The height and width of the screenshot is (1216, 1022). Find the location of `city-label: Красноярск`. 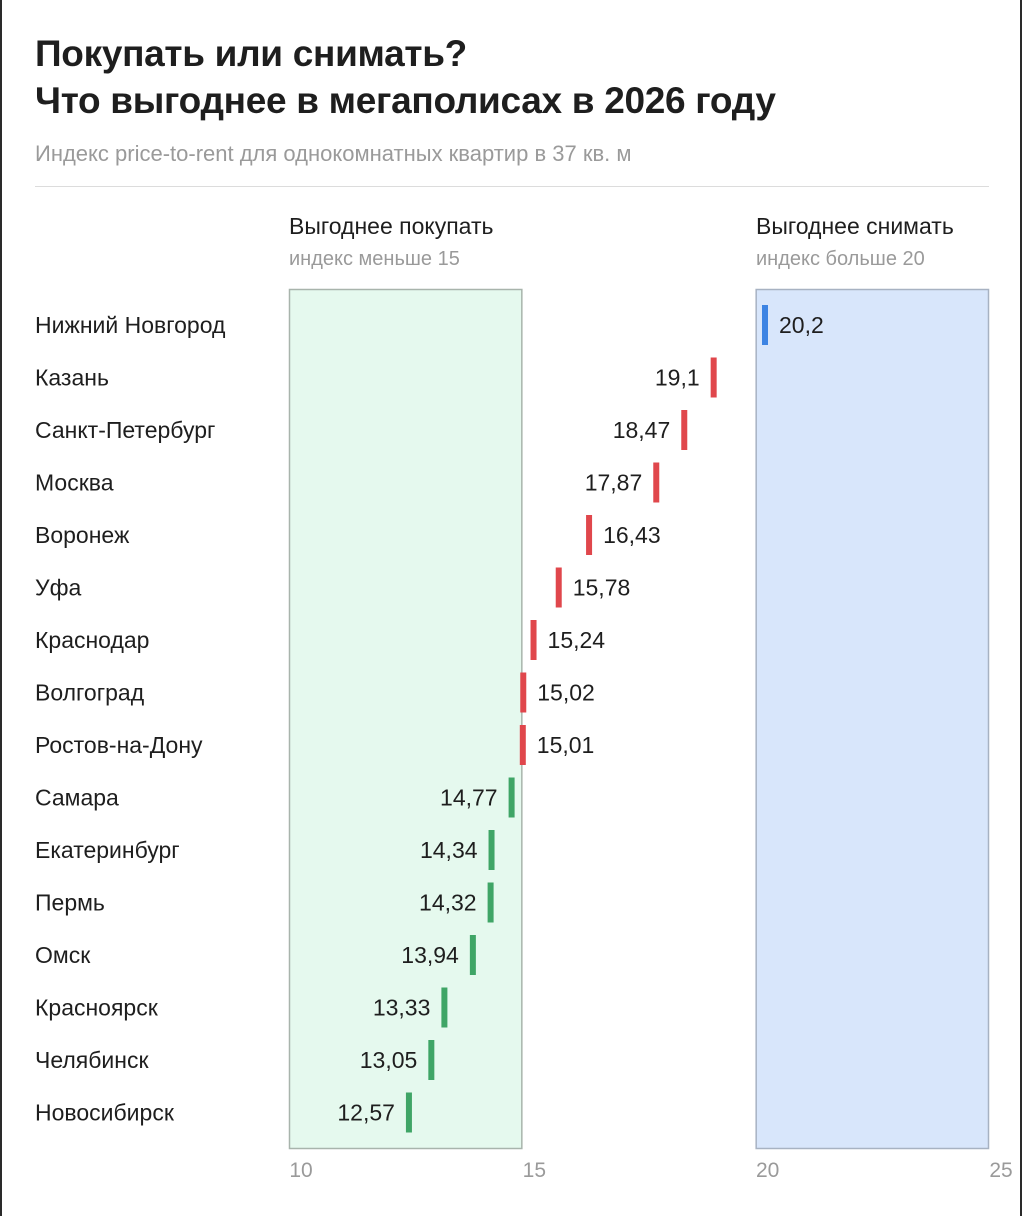

city-label: Красноярск is located at coordinates (97, 1008).